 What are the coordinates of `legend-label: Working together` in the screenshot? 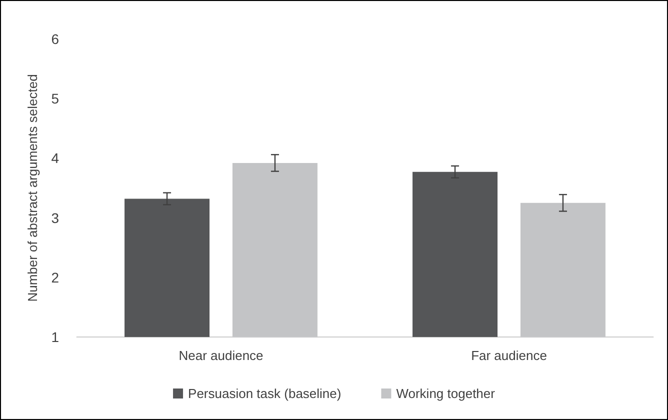 It's located at (446, 393).